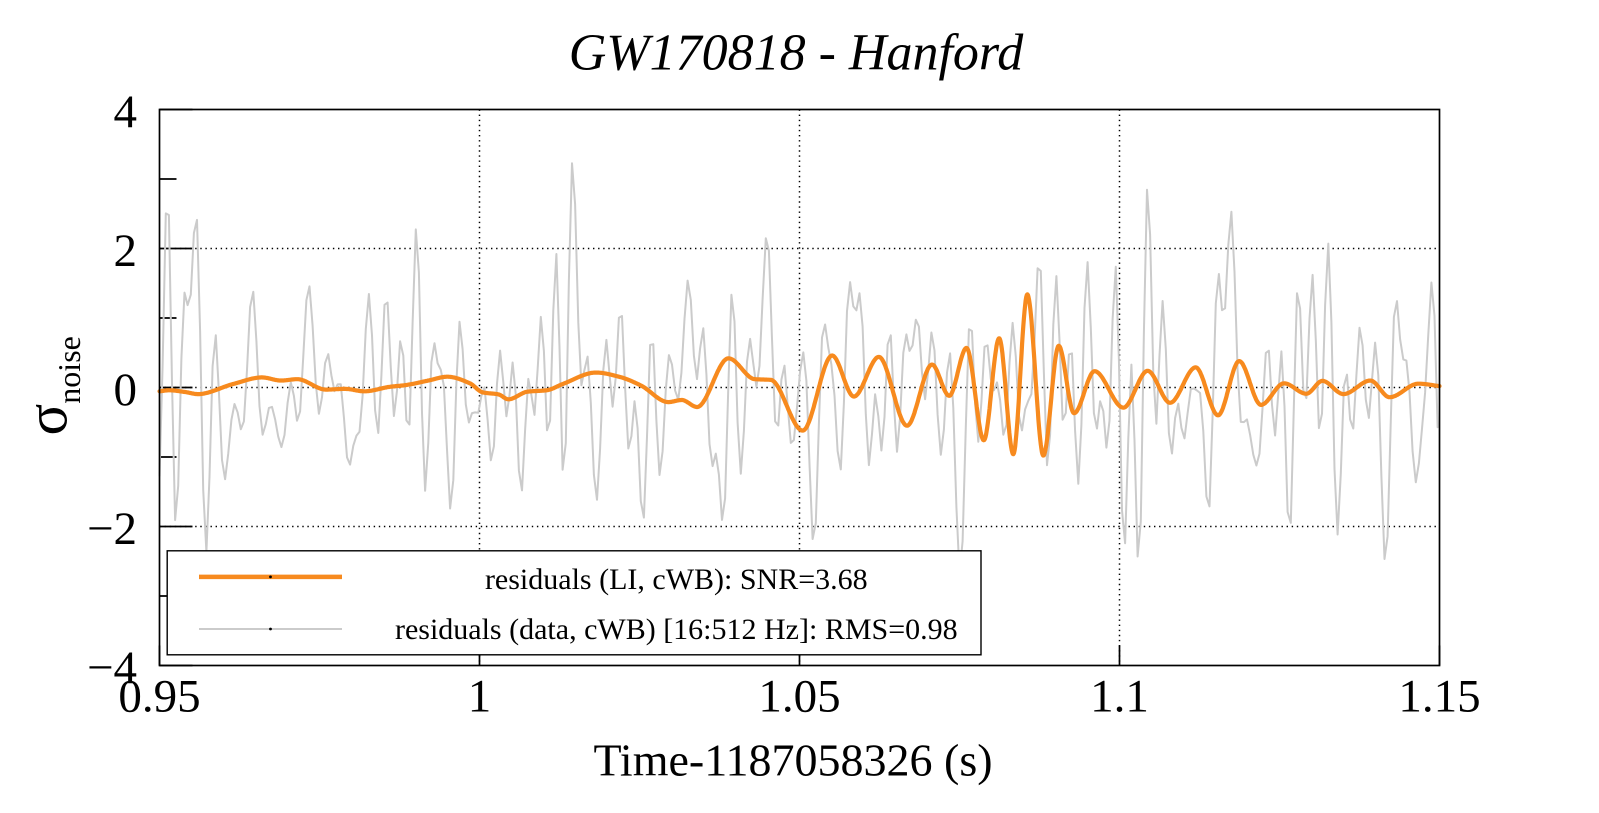  I want to click on svg-text: 1, so click(480, 696).